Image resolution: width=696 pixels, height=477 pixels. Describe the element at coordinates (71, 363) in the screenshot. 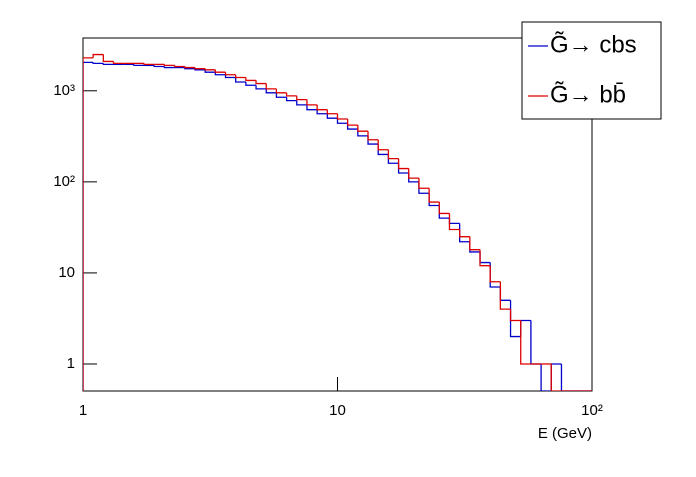

I see `y-tick-label: 1` at that location.